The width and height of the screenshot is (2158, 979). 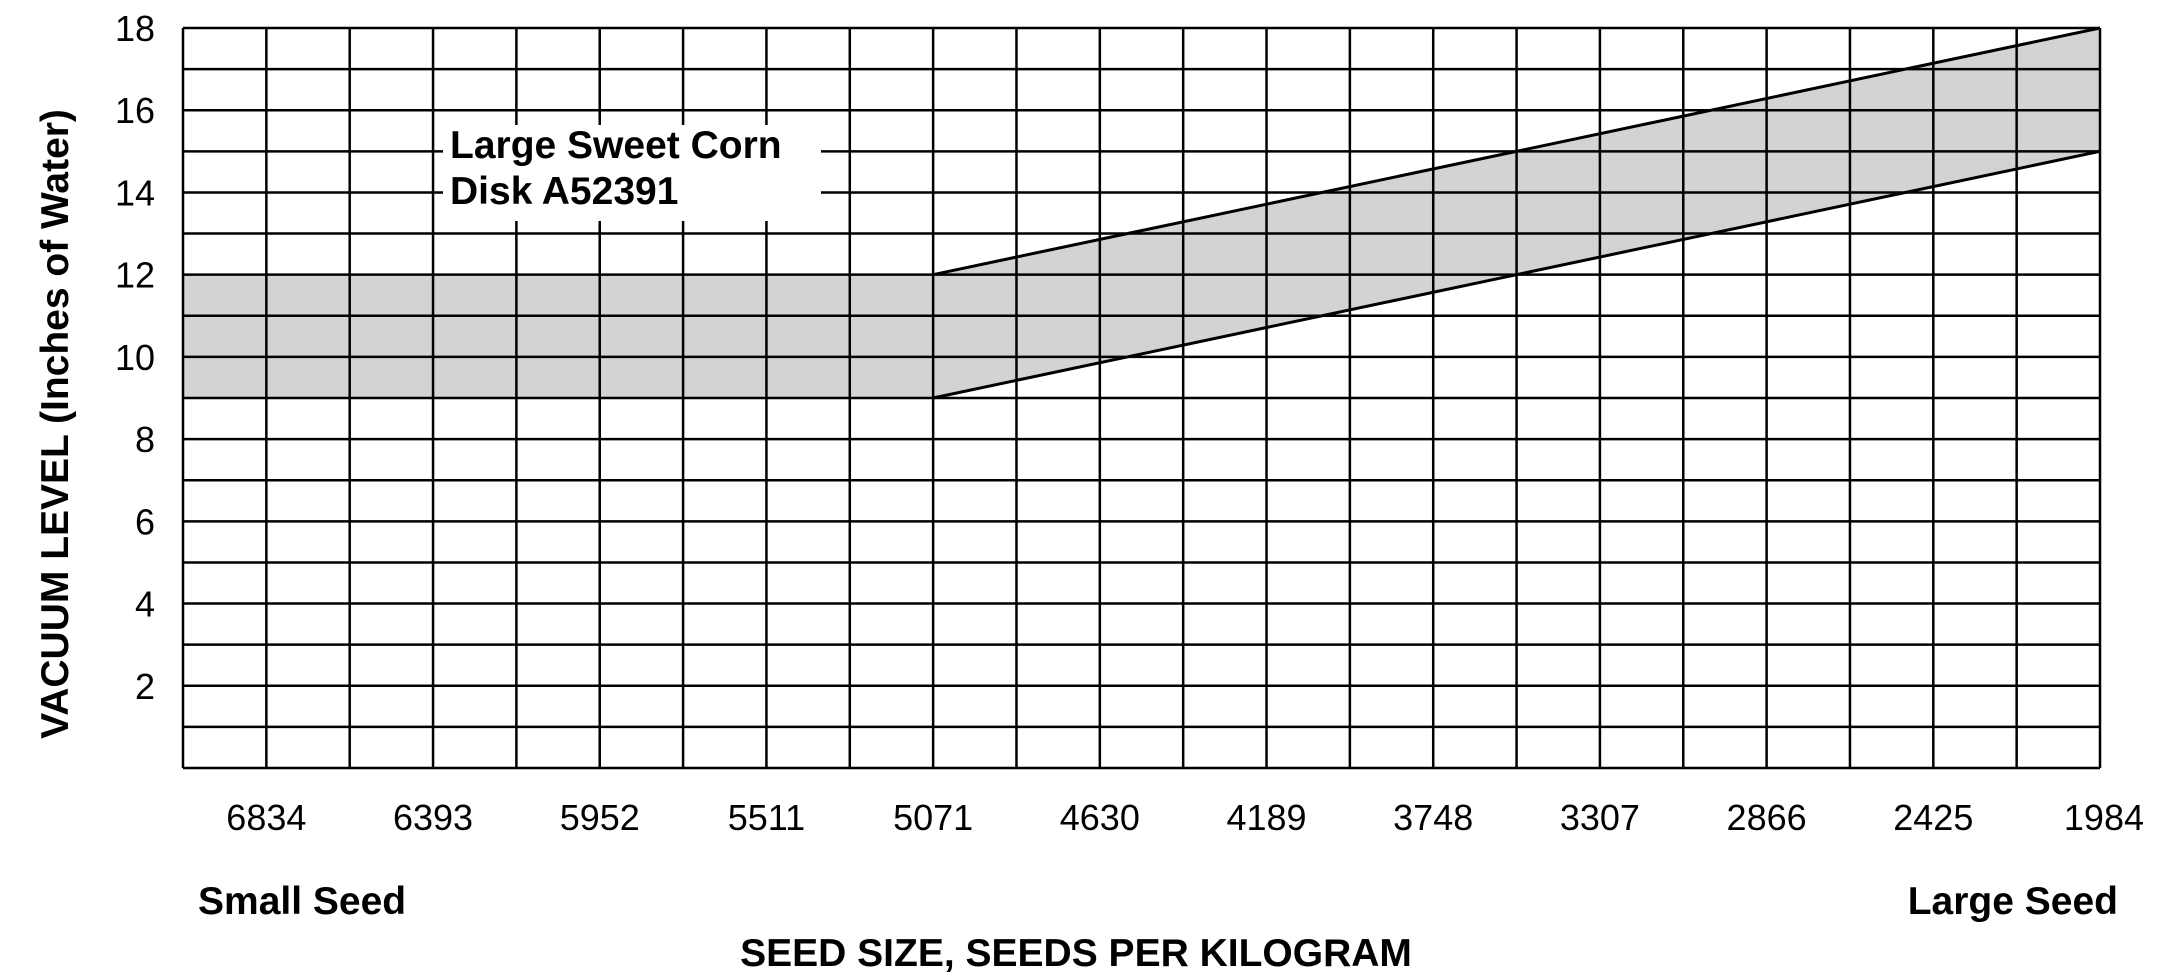 What do you see at coordinates (766, 817) in the screenshot?
I see `x-tick-label: 5511` at bounding box center [766, 817].